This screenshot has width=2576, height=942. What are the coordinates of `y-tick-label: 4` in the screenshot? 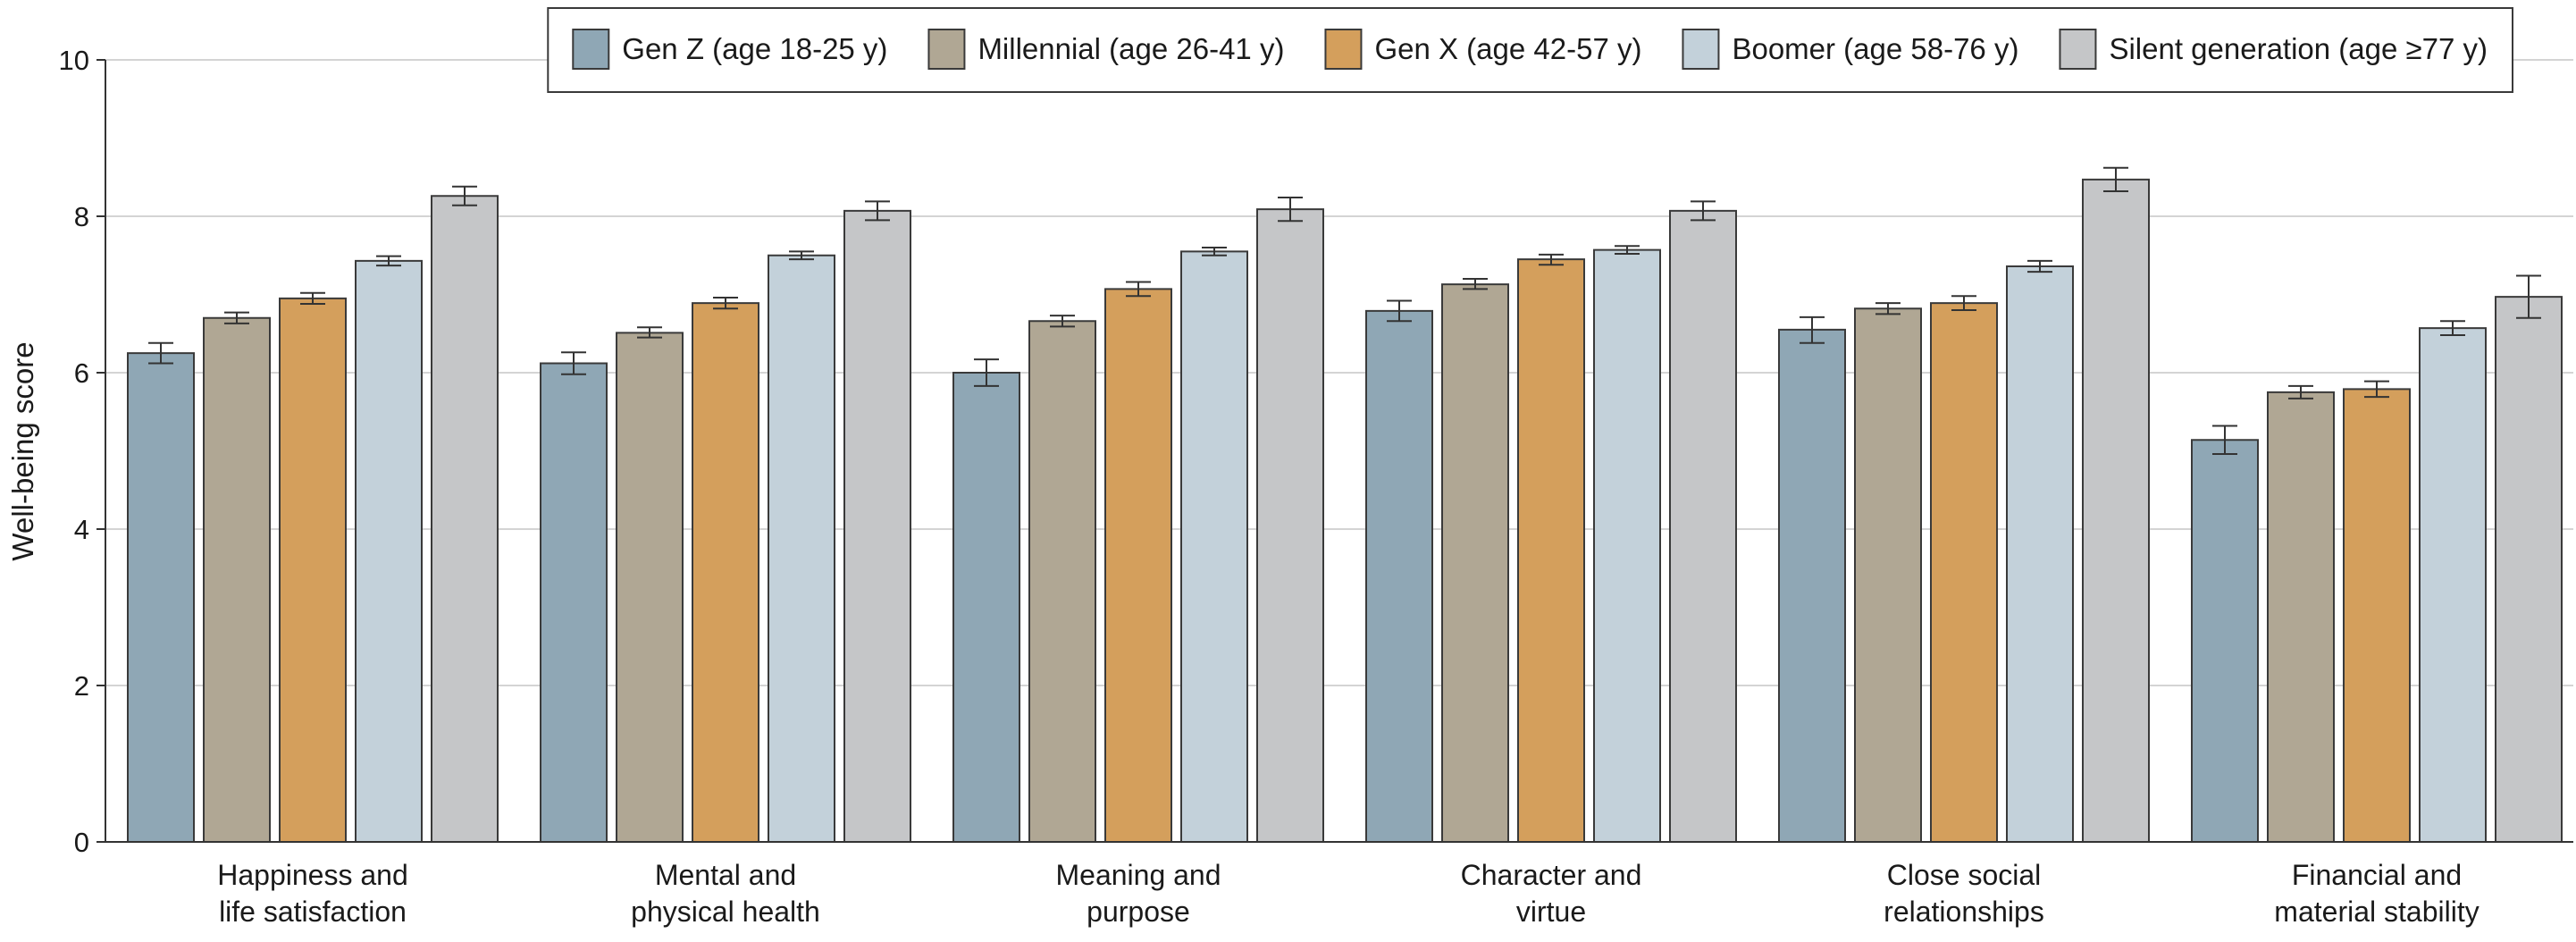 It's located at (81, 529).